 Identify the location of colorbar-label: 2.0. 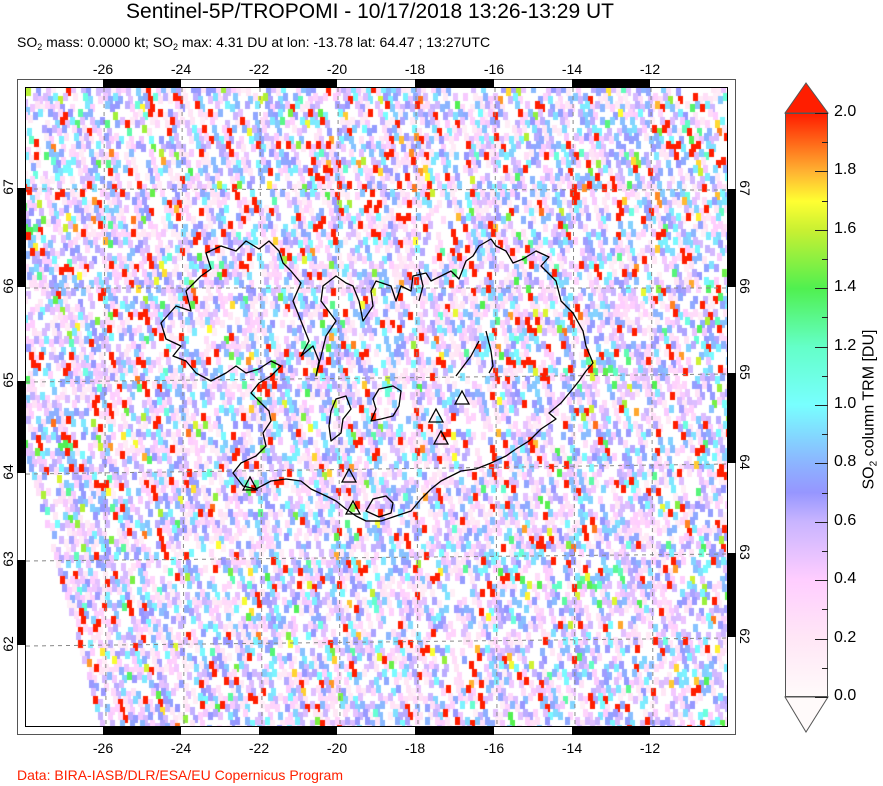
(845, 111).